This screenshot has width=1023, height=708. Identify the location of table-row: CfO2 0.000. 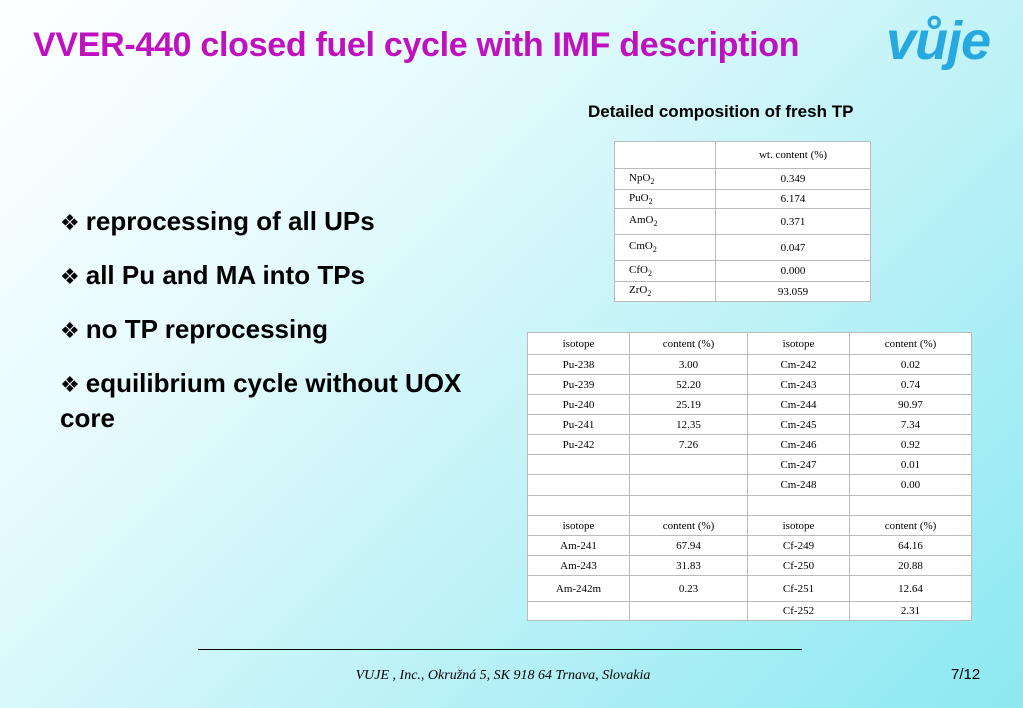
(742, 271).